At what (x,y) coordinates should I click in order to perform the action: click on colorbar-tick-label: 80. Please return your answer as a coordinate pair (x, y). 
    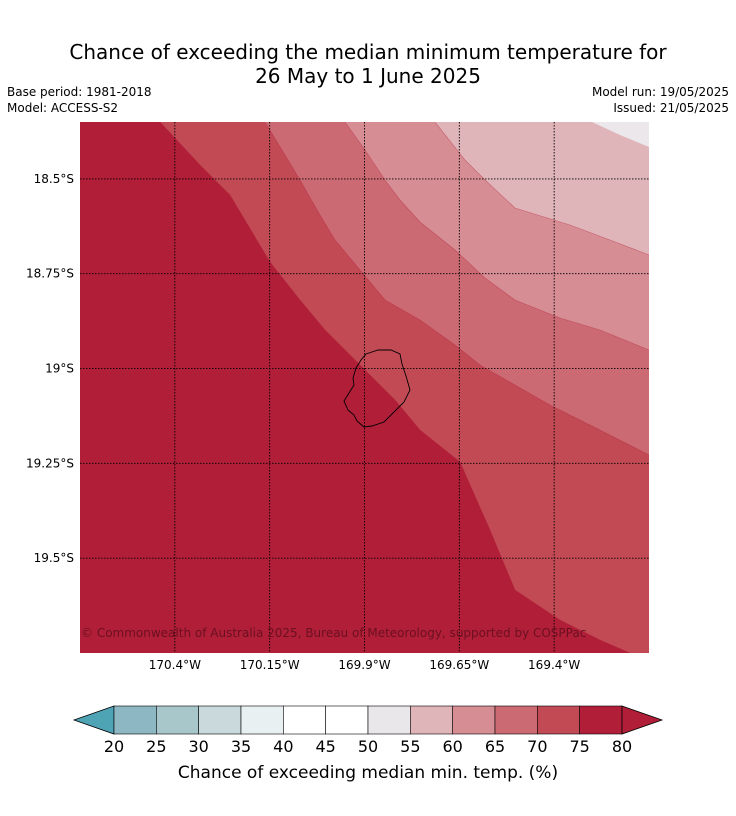
    Looking at the image, I should click on (622, 746).